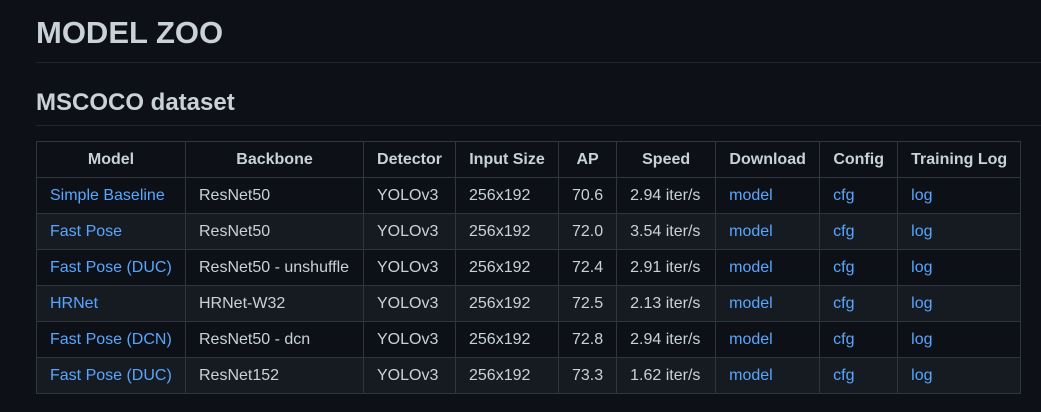 The image size is (1041, 412). I want to click on model-cell: Simple Baseline, so click(111, 195).